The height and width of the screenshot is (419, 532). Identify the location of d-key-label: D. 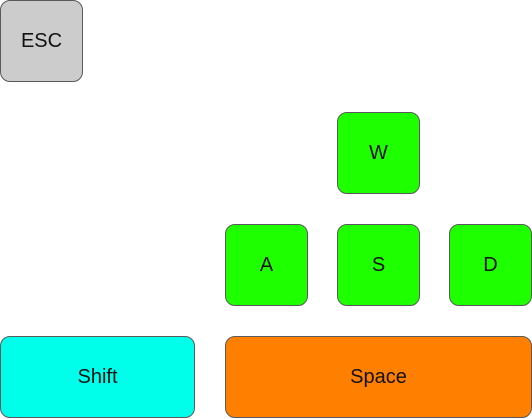
(490, 264).